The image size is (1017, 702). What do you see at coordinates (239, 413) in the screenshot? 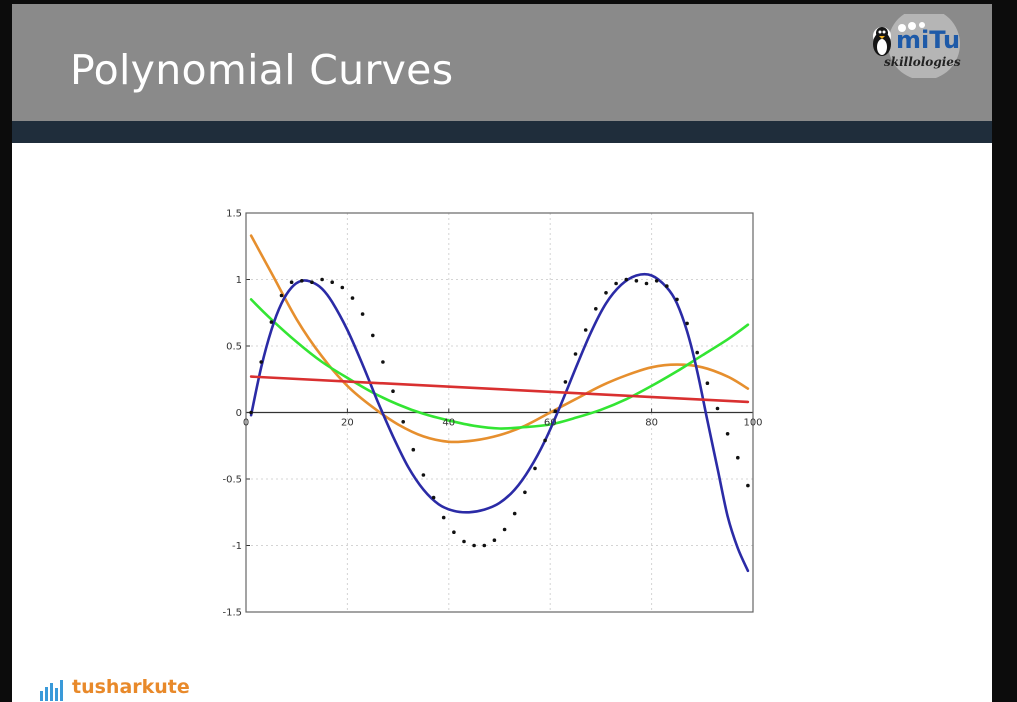
I see `y-tick-label: 0` at bounding box center [239, 413].